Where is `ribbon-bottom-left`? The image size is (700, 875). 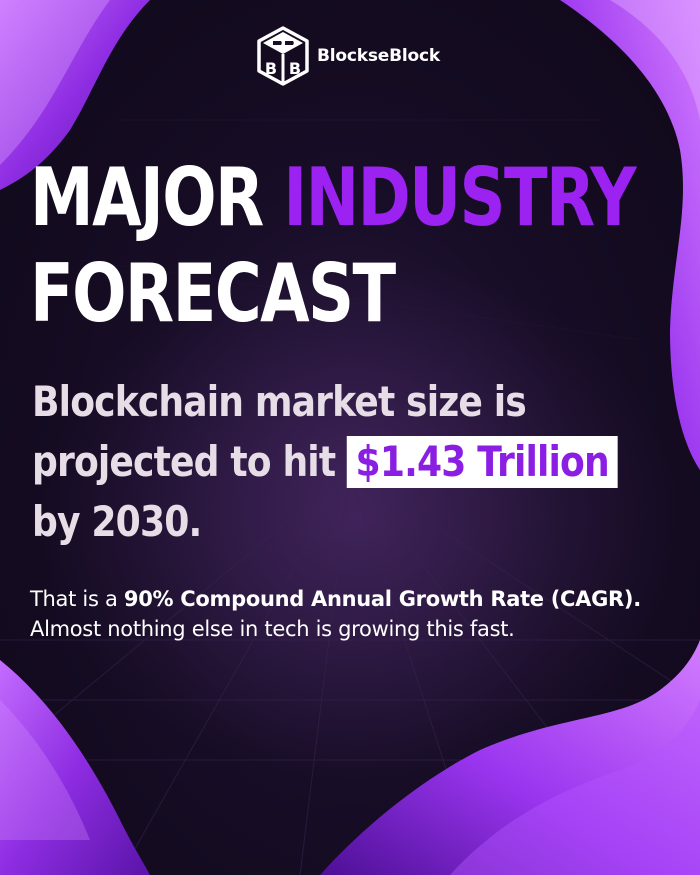
ribbon-bottom-left is located at coordinates (75, 767).